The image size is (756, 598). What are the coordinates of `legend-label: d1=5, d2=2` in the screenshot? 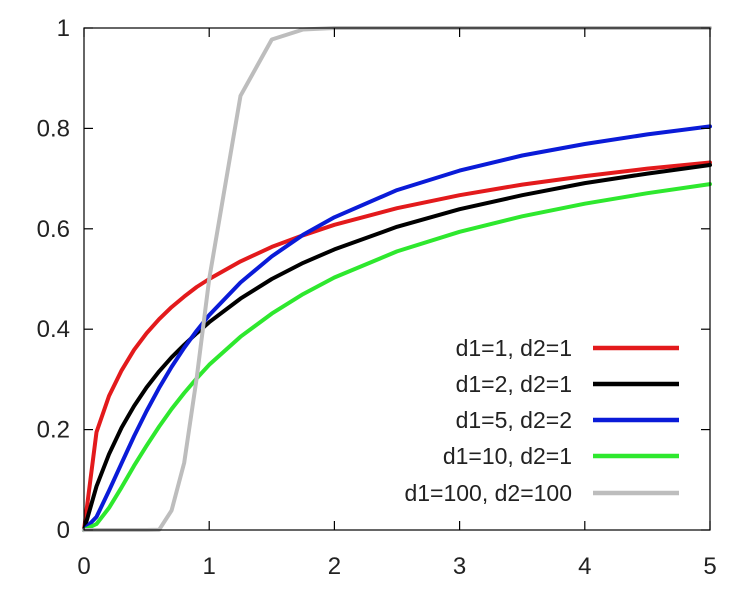 It's located at (514, 420).